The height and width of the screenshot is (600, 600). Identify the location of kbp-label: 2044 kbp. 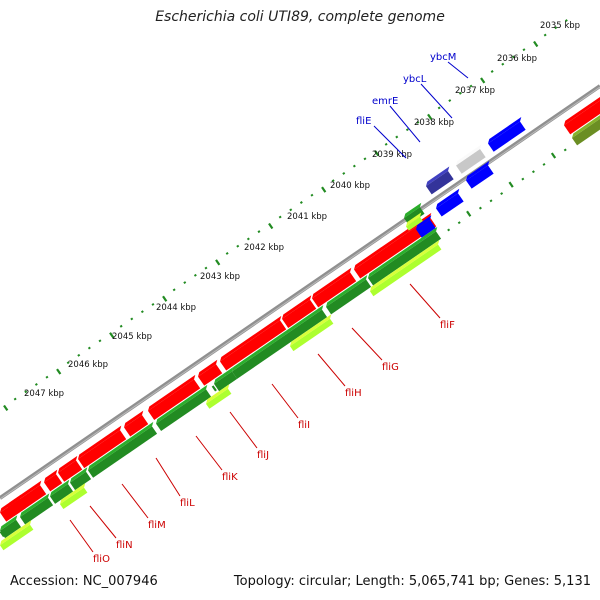
(176, 308).